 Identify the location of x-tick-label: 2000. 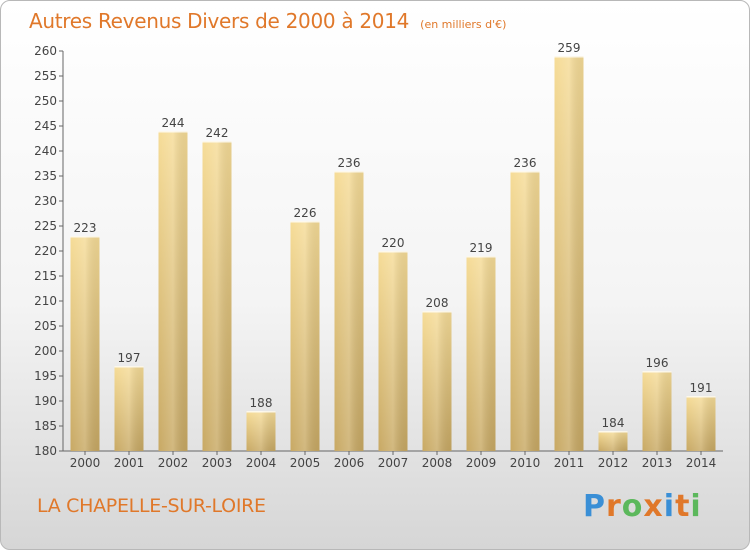
(85, 463).